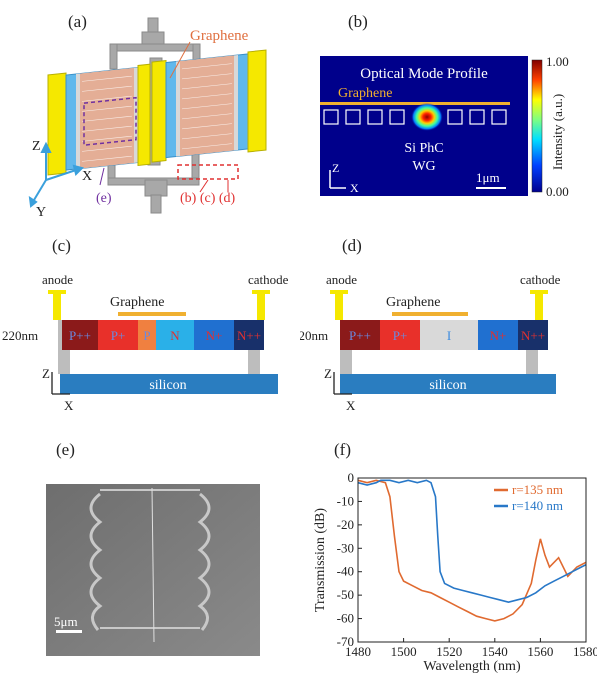 Image resolution: width=597 pixels, height=680 pixels. Describe the element at coordinates (66, 621) in the screenshot. I see `scalebar-e: 5μm` at that location.